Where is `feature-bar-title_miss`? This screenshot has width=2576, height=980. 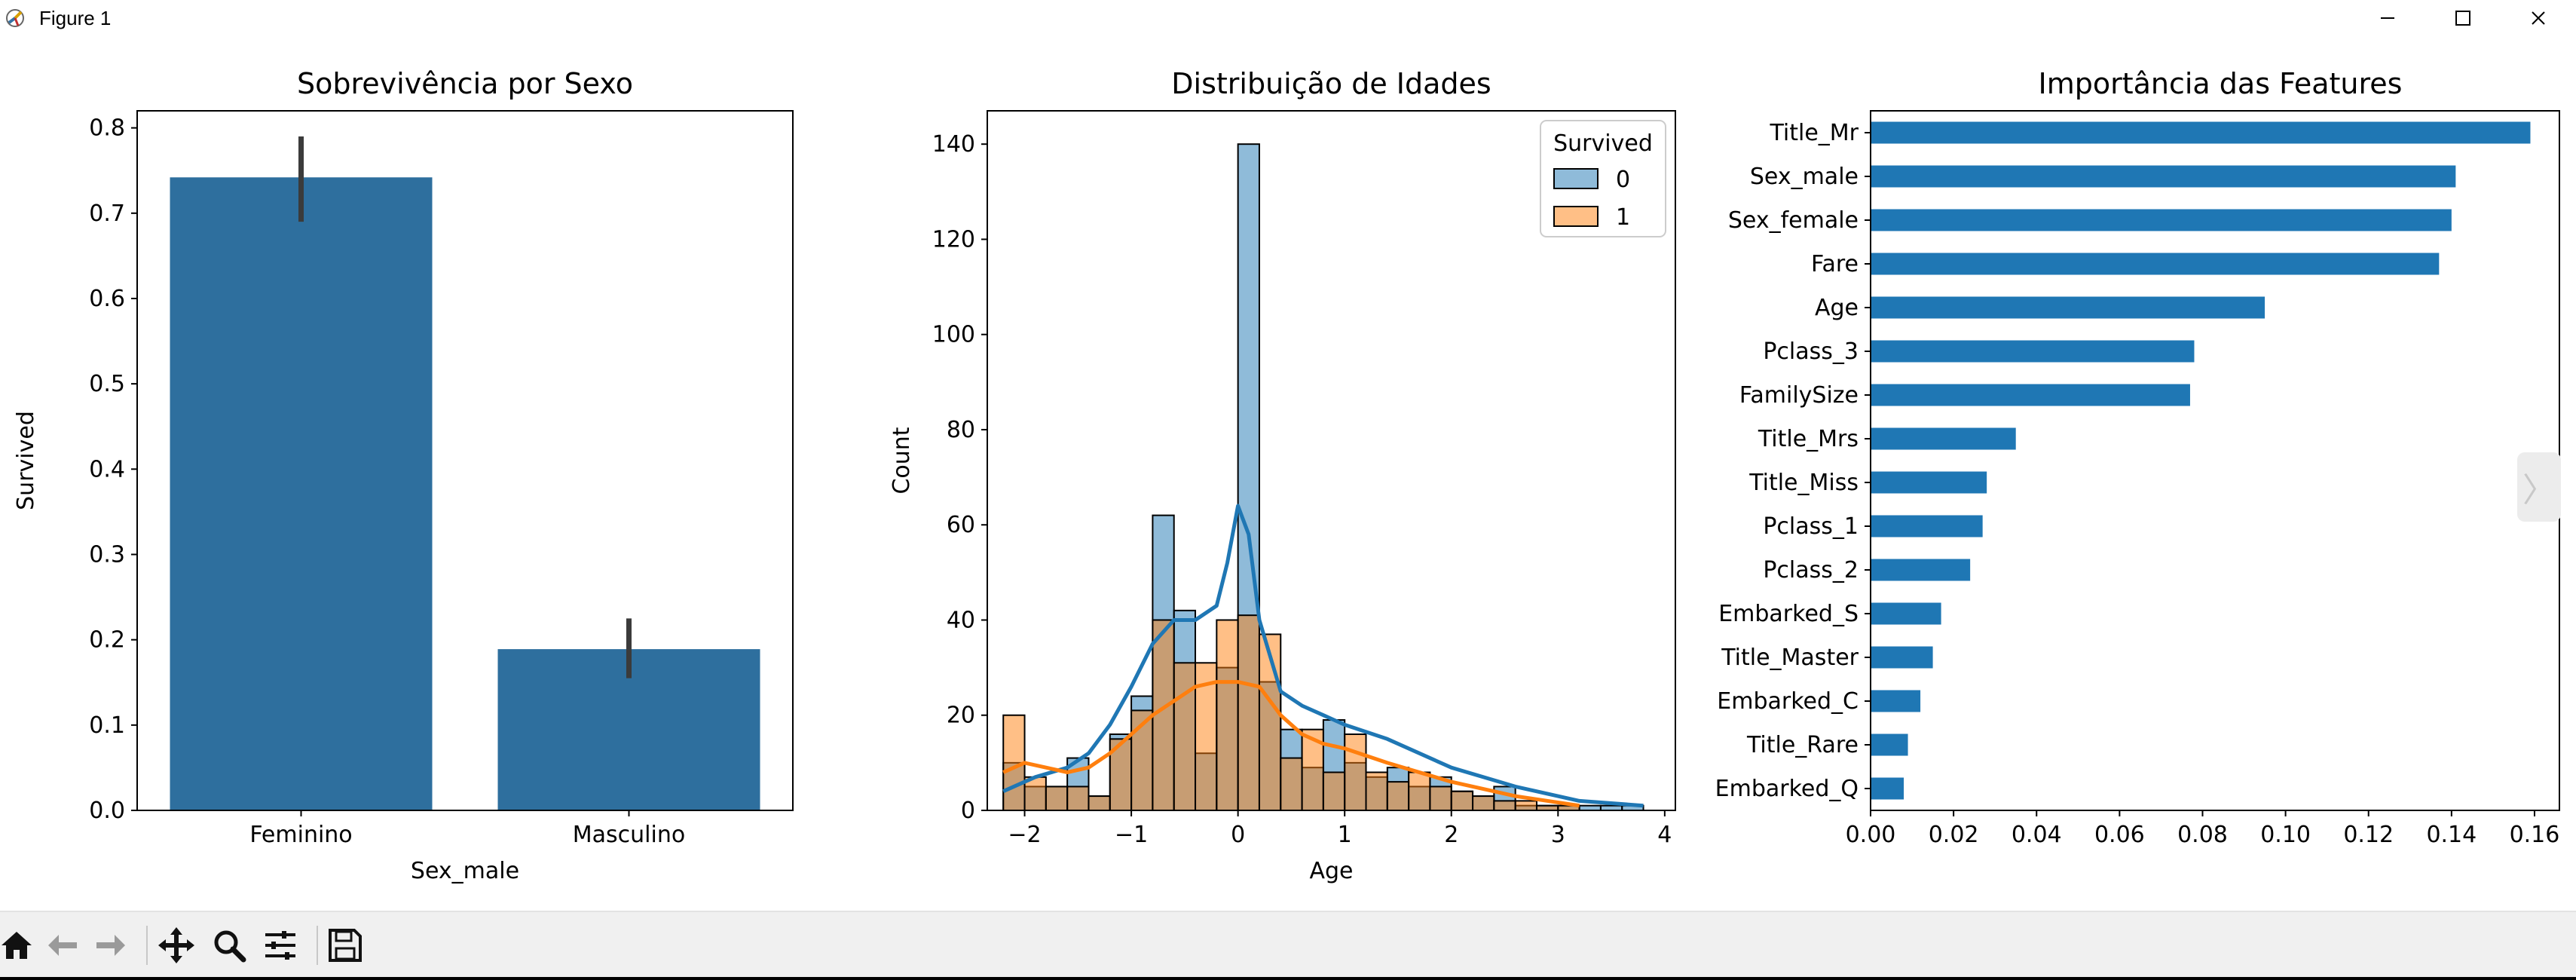
feature-bar-title_miss is located at coordinates (1929, 482).